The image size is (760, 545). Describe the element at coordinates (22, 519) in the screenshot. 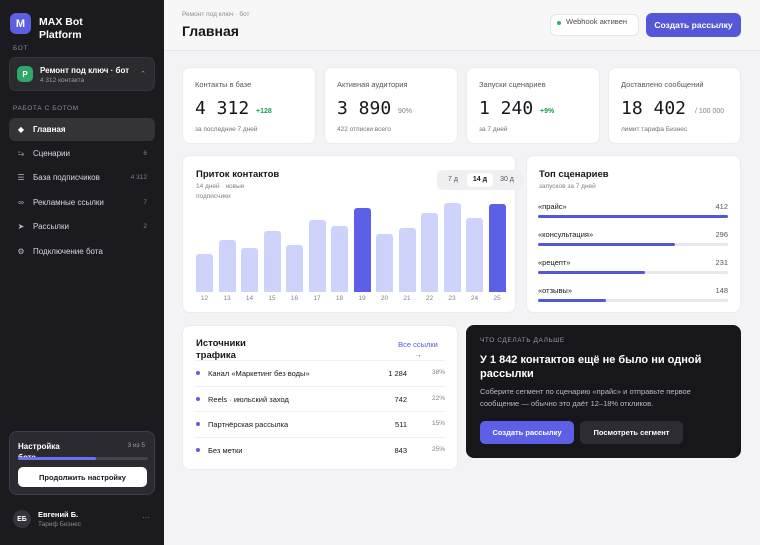

I see `avatar: ЕБ` at that location.